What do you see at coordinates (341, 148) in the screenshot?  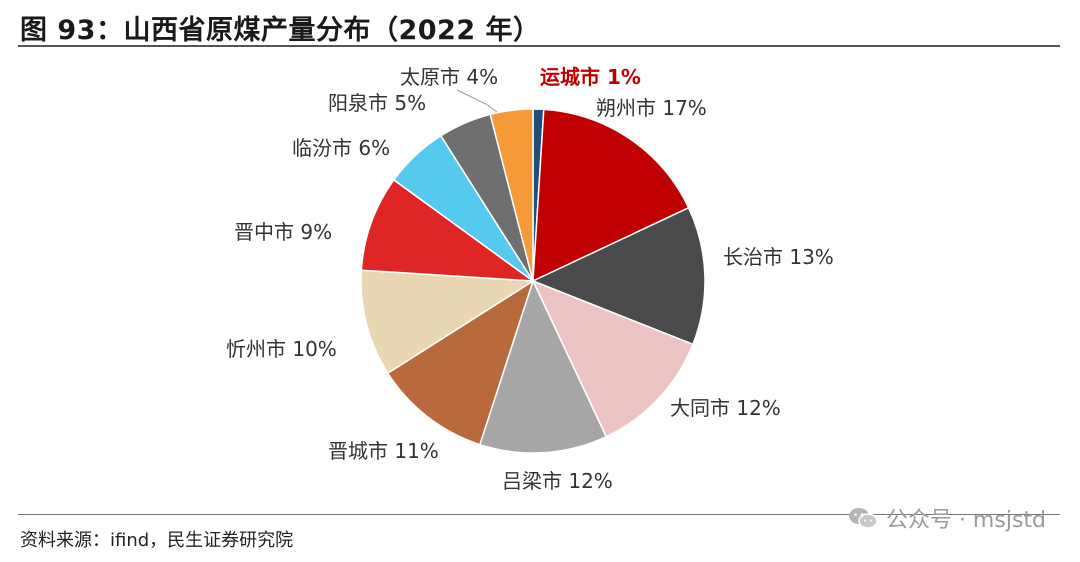 I see `slice-label-9: 临汾市 6%` at bounding box center [341, 148].